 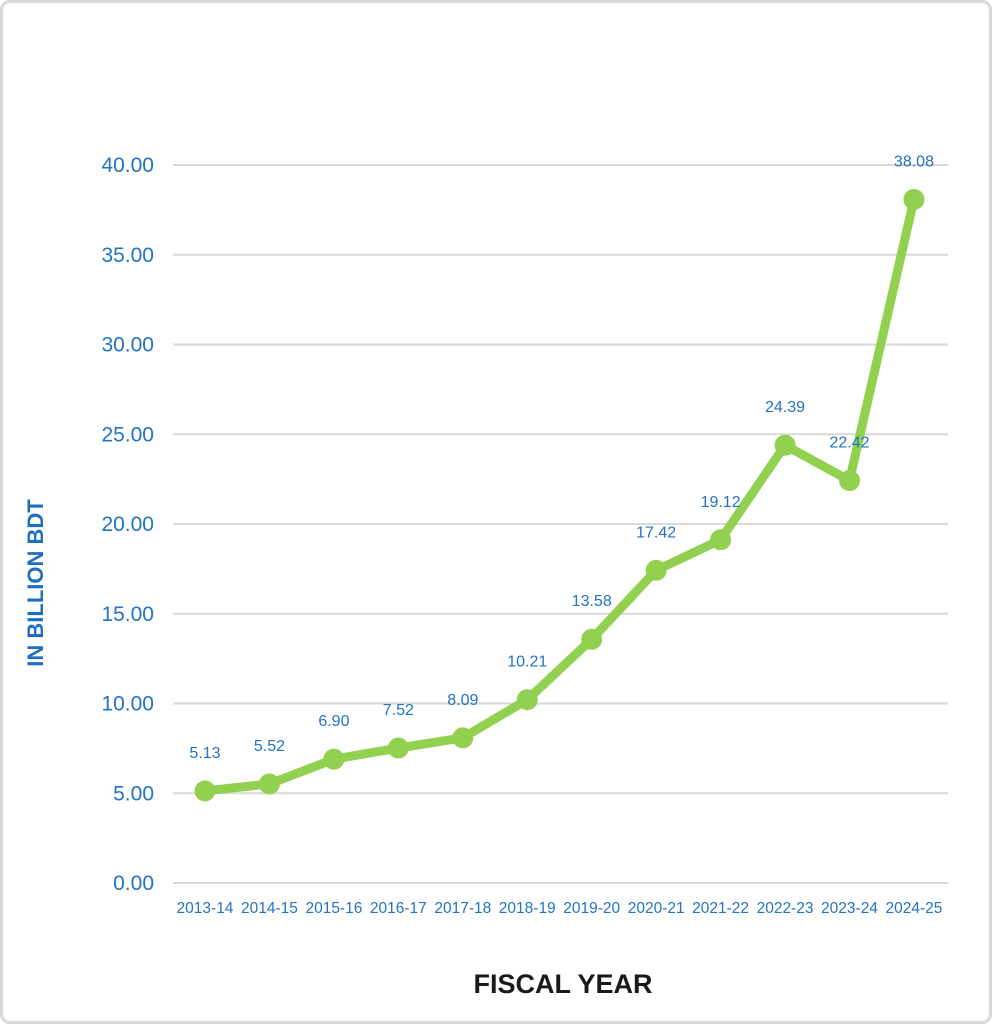 What do you see at coordinates (127, 165) in the screenshot?
I see `y-axis-tick-label: 40.00` at bounding box center [127, 165].